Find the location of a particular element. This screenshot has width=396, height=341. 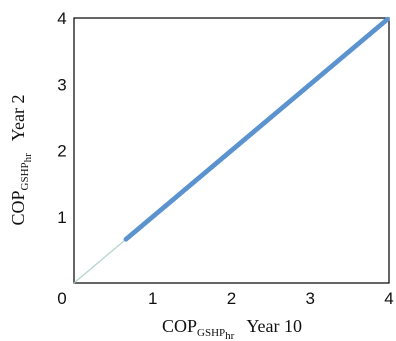

y-tick-label: 3 is located at coordinates (61, 84).